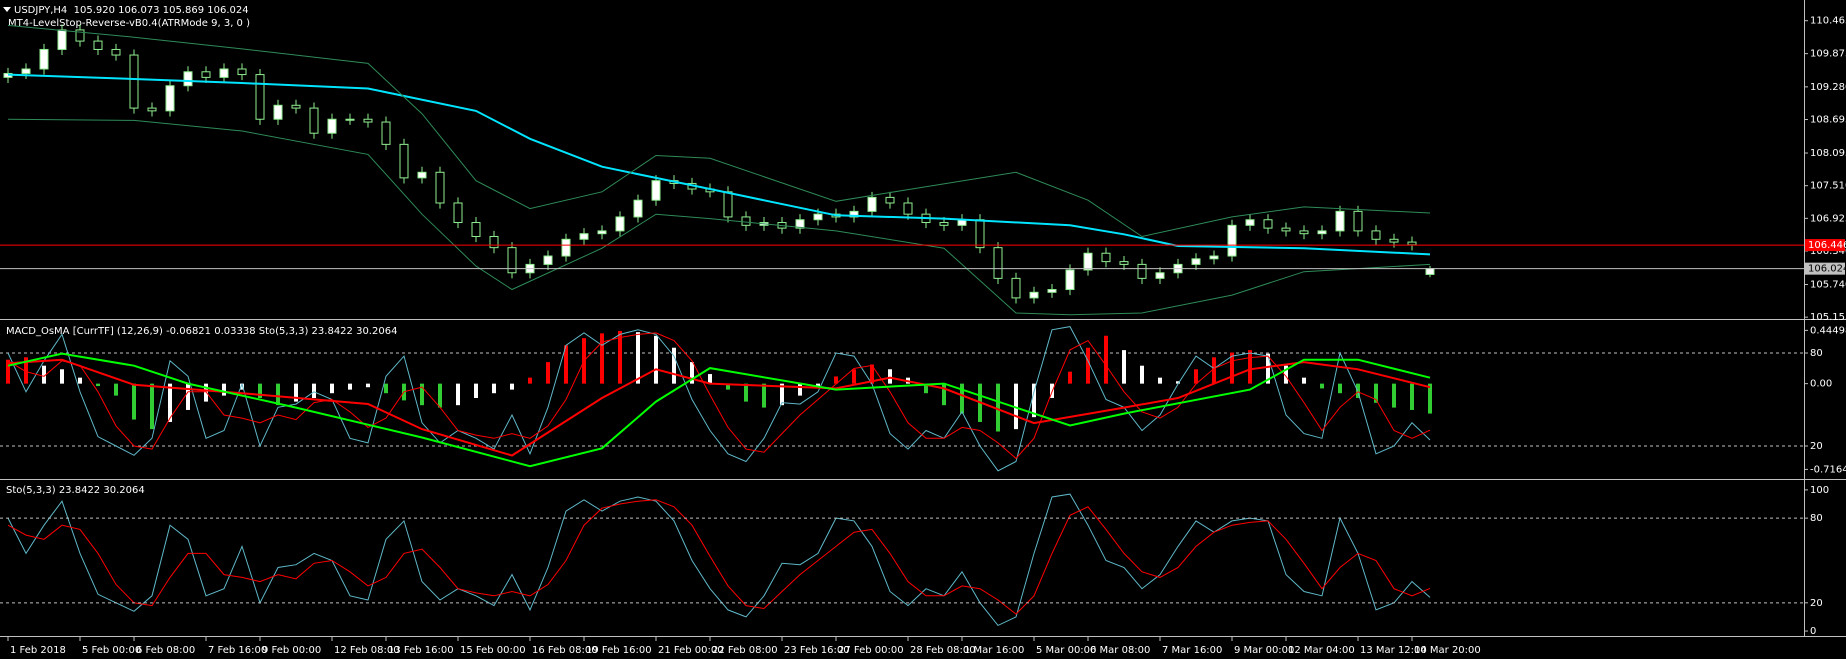 The width and height of the screenshot is (1846, 659). Describe the element at coordinates (1066, 650) in the screenshot. I see `x-tick-label: 5 Mar 00:00` at that location.